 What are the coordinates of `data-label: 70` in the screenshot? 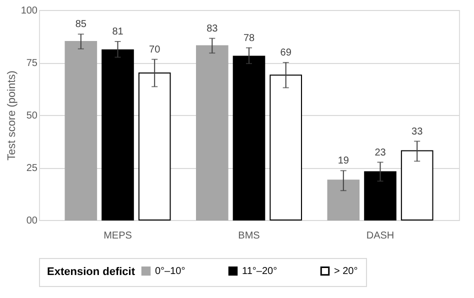 It's located at (155, 50).